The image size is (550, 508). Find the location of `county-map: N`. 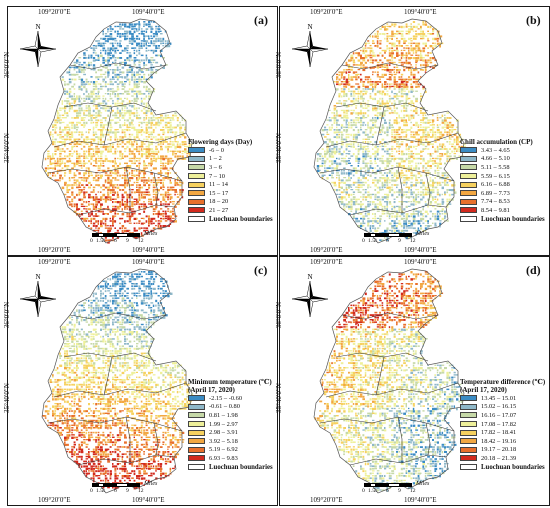

county-map: N is located at coordinates (106, 131).